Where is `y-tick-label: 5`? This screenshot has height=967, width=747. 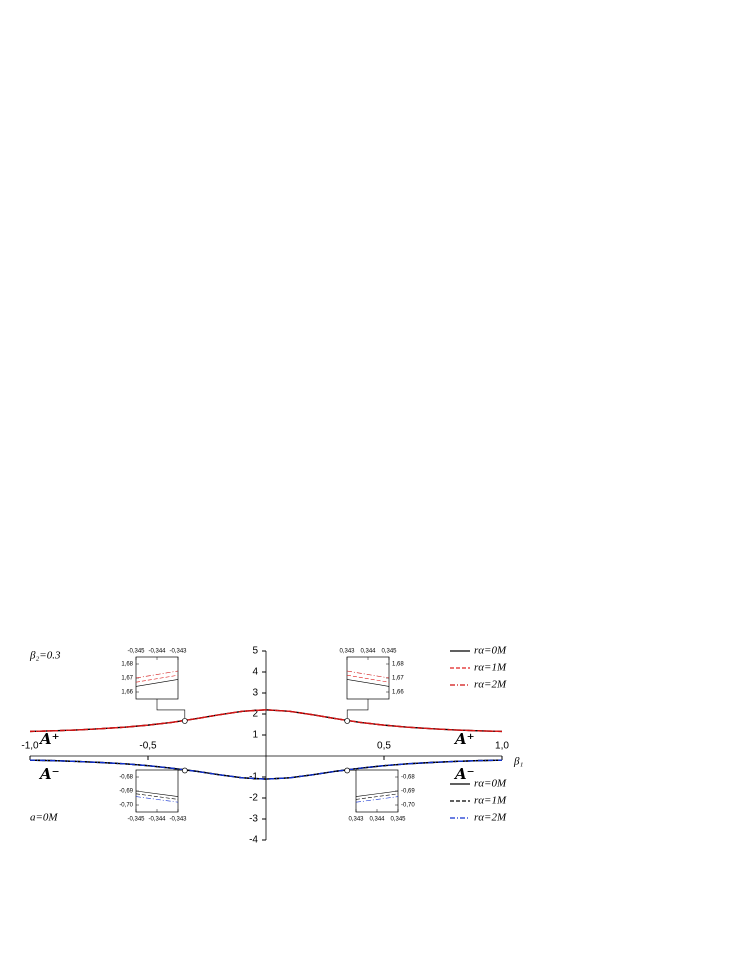
y-tick-label: 5 is located at coordinates (255, 651).